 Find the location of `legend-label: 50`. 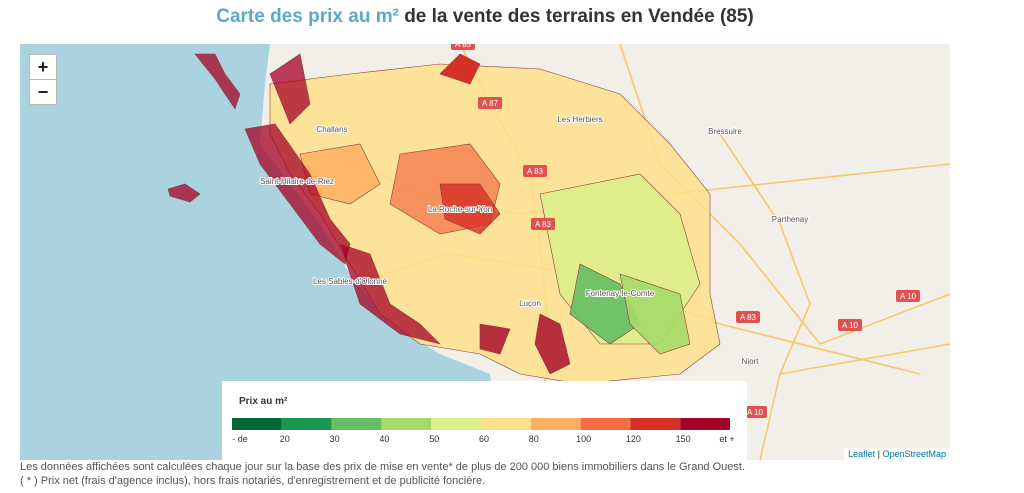

legend-label: 50 is located at coordinates (434, 439).